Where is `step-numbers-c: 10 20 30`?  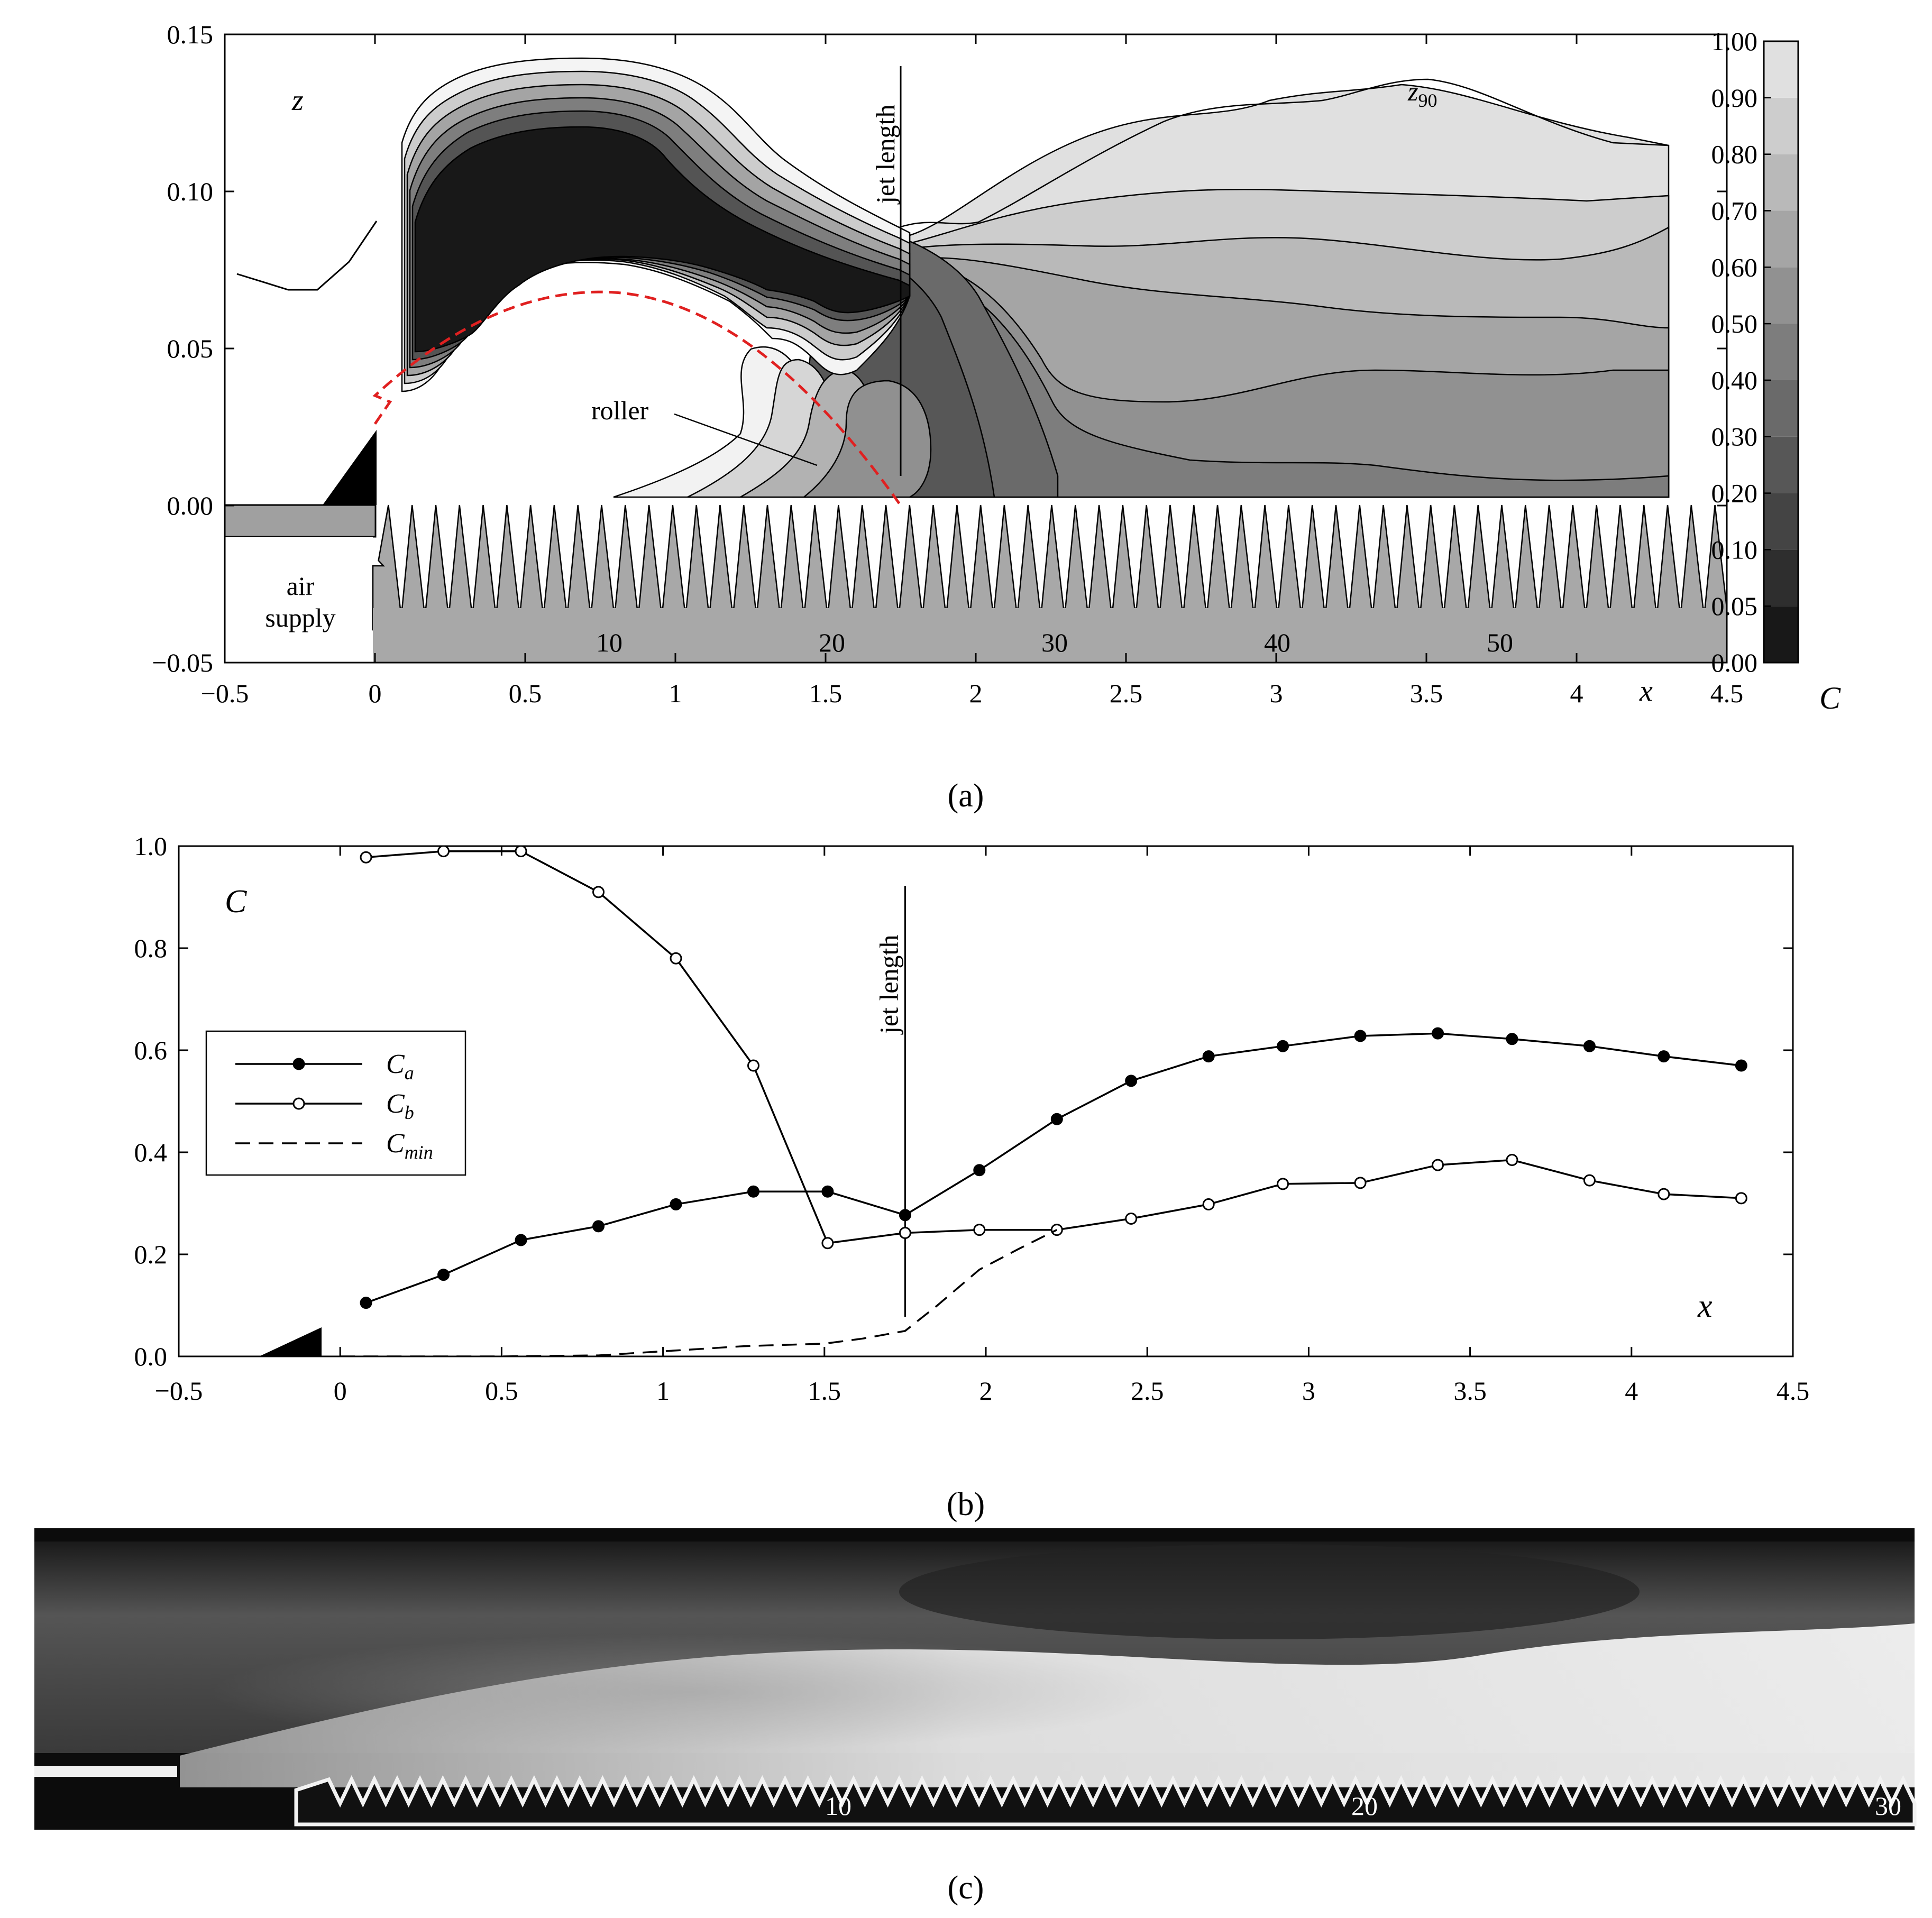 step-numbers-c: 10 20 30 is located at coordinates (1363, 1806).